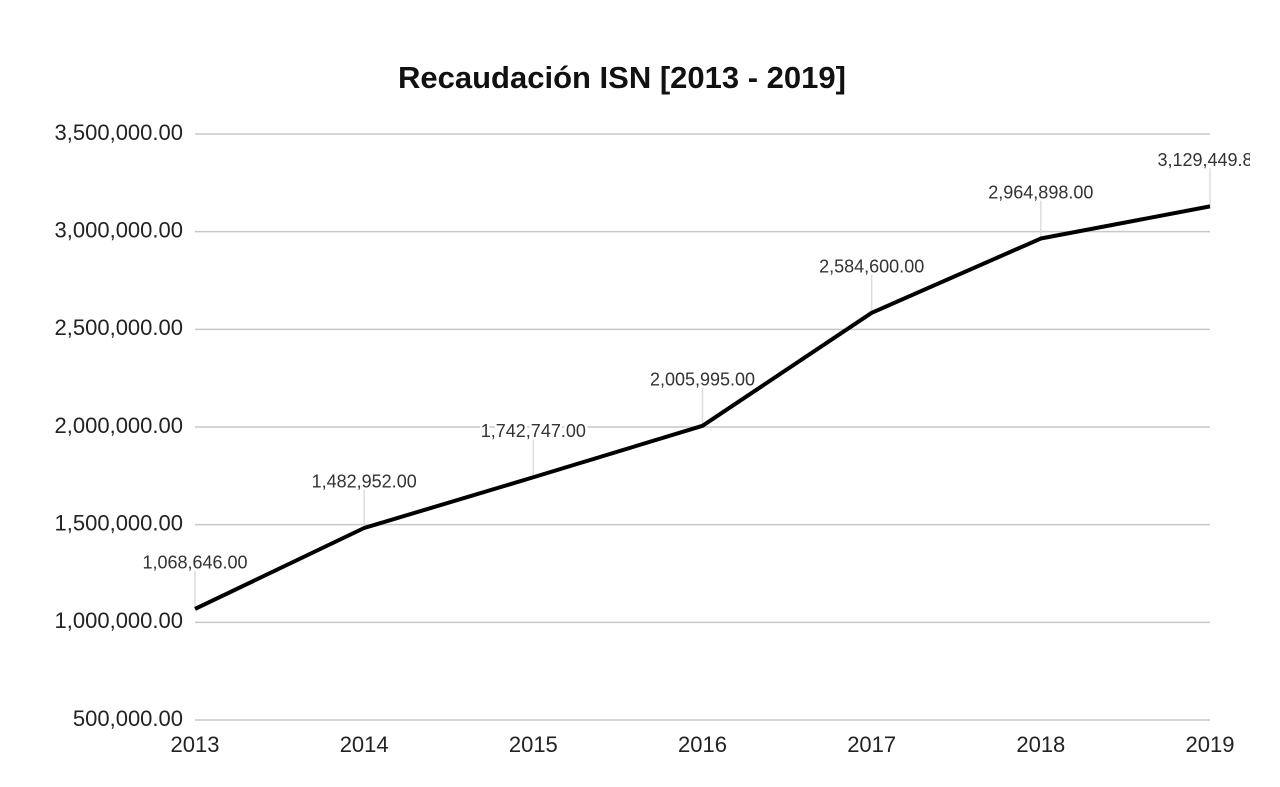 This screenshot has width=1280, height=787. Describe the element at coordinates (195, 744) in the screenshot. I see `x-tick-label: 2013` at that location.